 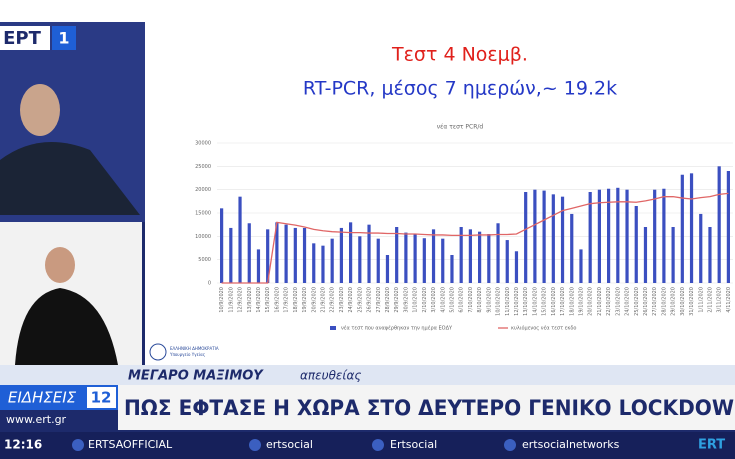 What do you see at coordinates (471, 300) in the screenshot?
I see `x-tick-label: 7/10/2020` at bounding box center [471, 300].